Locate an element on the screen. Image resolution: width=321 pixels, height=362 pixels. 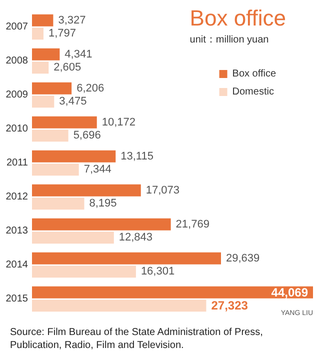
data-label: 3,475 is located at coordinates (73, 102).